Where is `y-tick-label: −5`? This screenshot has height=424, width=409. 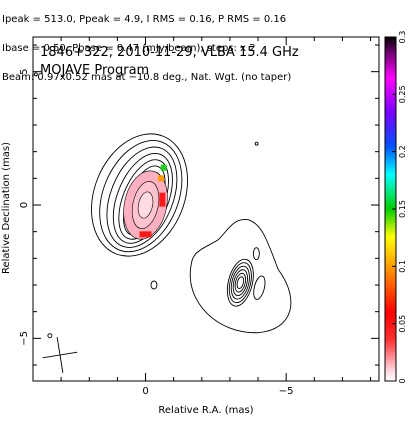 y-tick-label: −5 is located at coordinates (24, 338).